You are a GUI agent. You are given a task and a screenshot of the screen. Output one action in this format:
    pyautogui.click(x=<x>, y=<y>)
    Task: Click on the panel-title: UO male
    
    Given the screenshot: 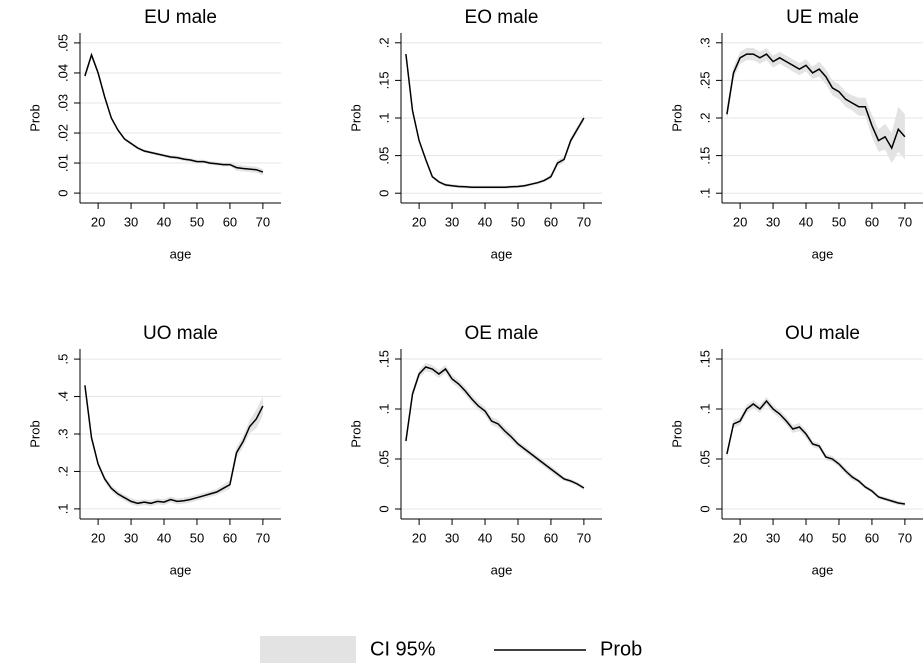 What is the action you would take?
    pyautogui.click(x=180, y=333)
    